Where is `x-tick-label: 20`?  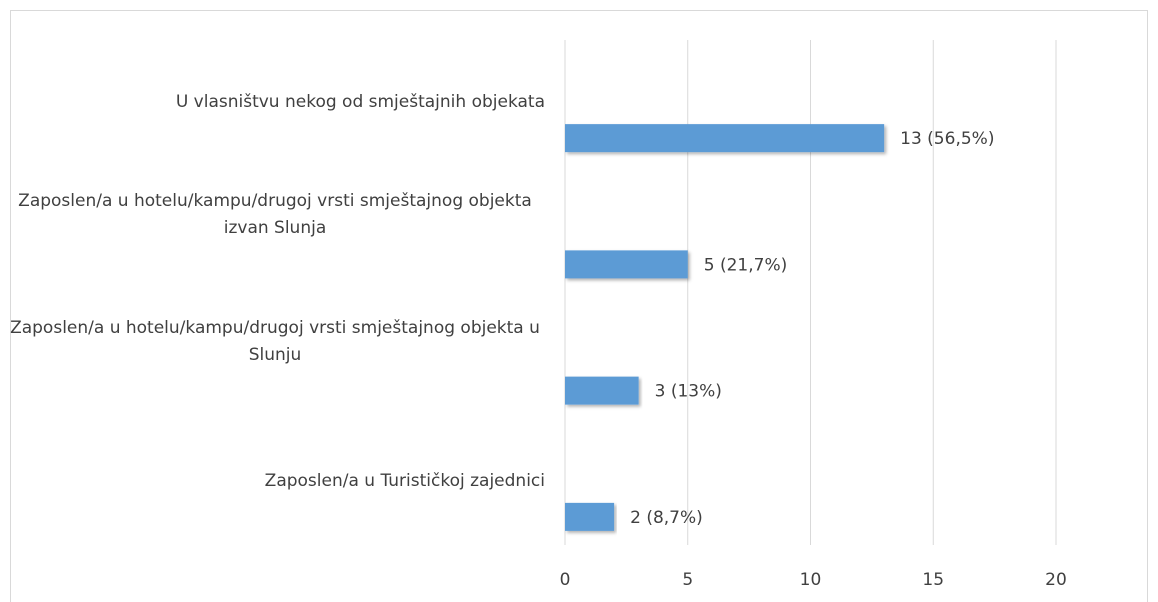
x-tick-label: 20 is located at coordinates (1056, 580).